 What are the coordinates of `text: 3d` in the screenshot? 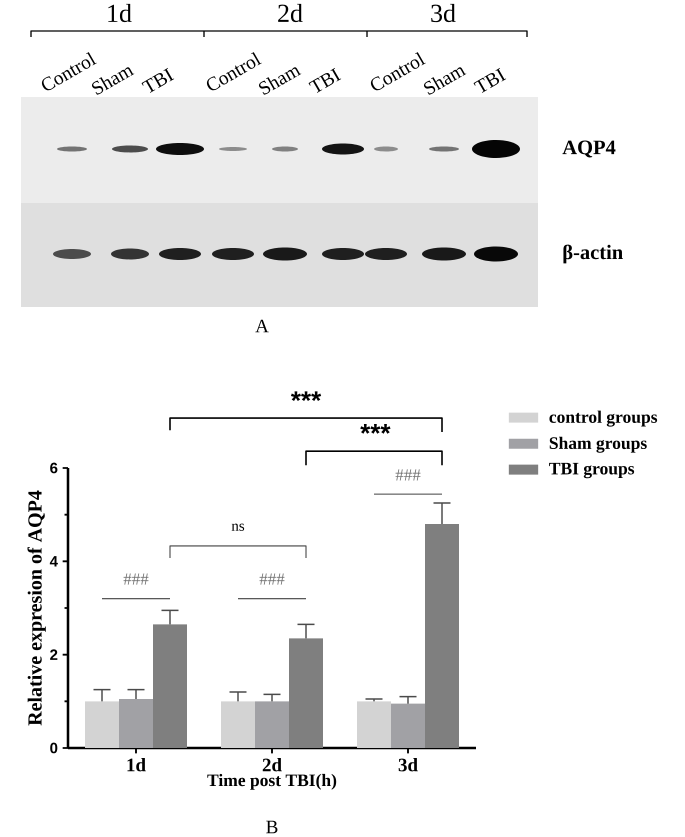 It's located at (443, 13).